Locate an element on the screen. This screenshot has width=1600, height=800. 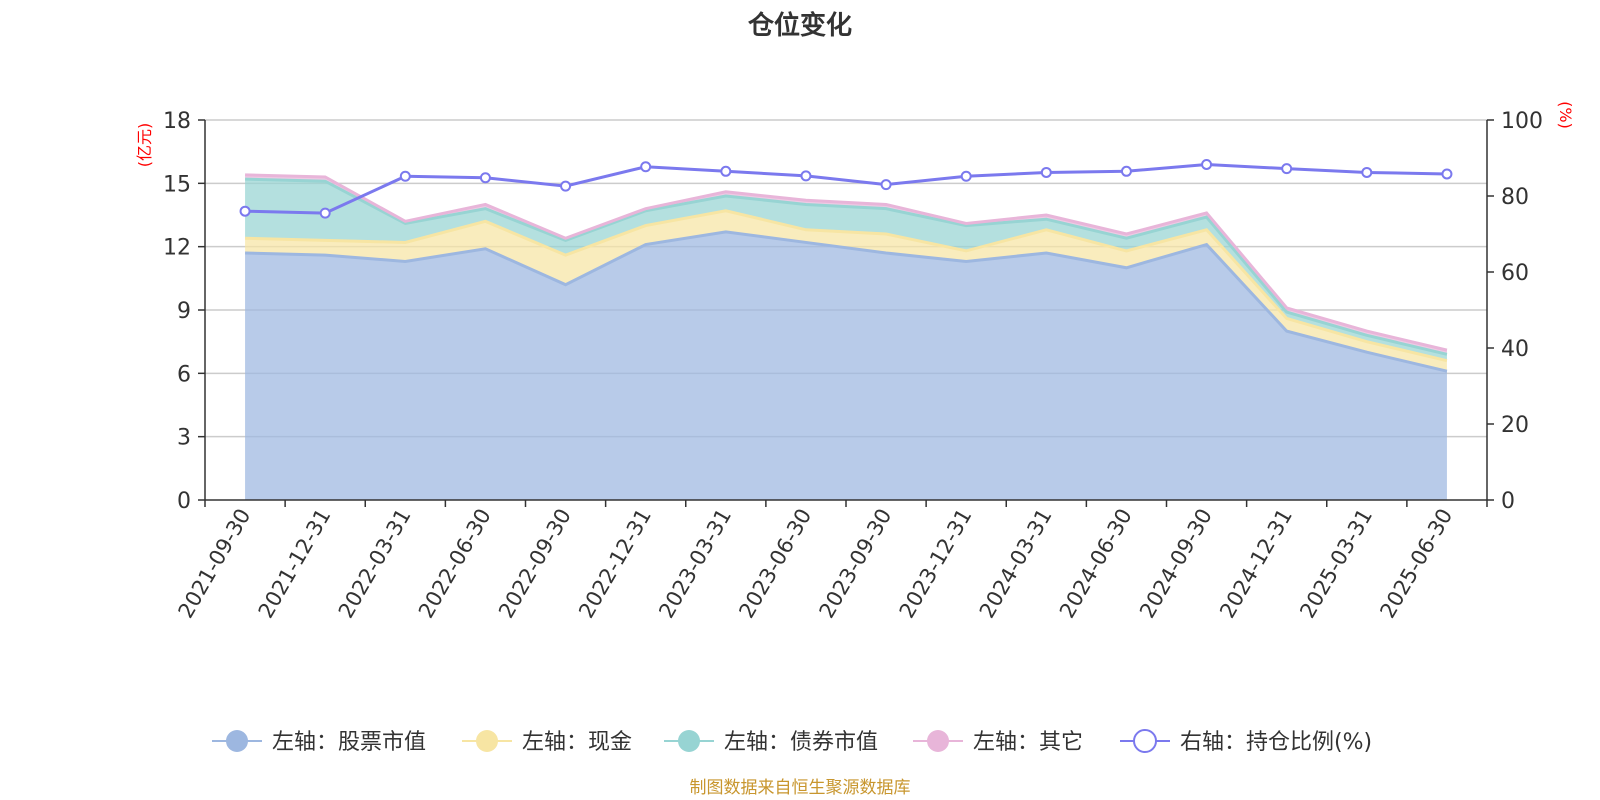
x-tick-label: 2023-09-30 is located at coordinates (856, 564).